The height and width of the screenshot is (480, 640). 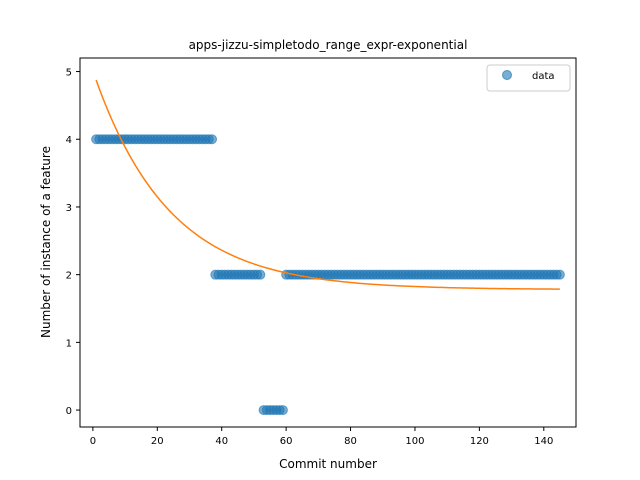 What do you see at coordinates (286, 441) in the screenshot?
I see `x-tick-label: 60` at bounding box center [286, 441].